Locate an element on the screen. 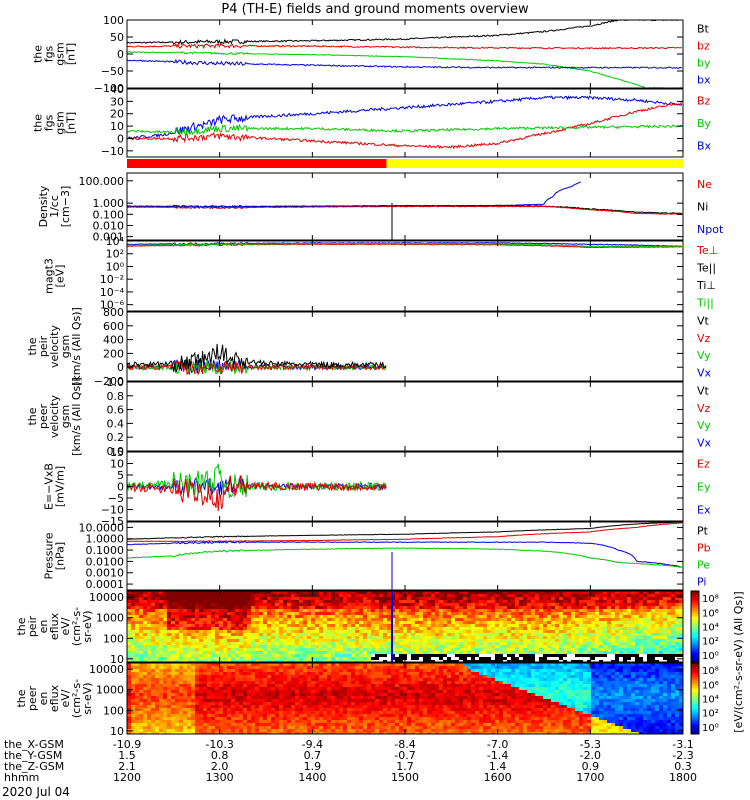 The height and width of the screenshot is (800, 750). y-tick-label: 0.4 is located at coordinates (116, 423).